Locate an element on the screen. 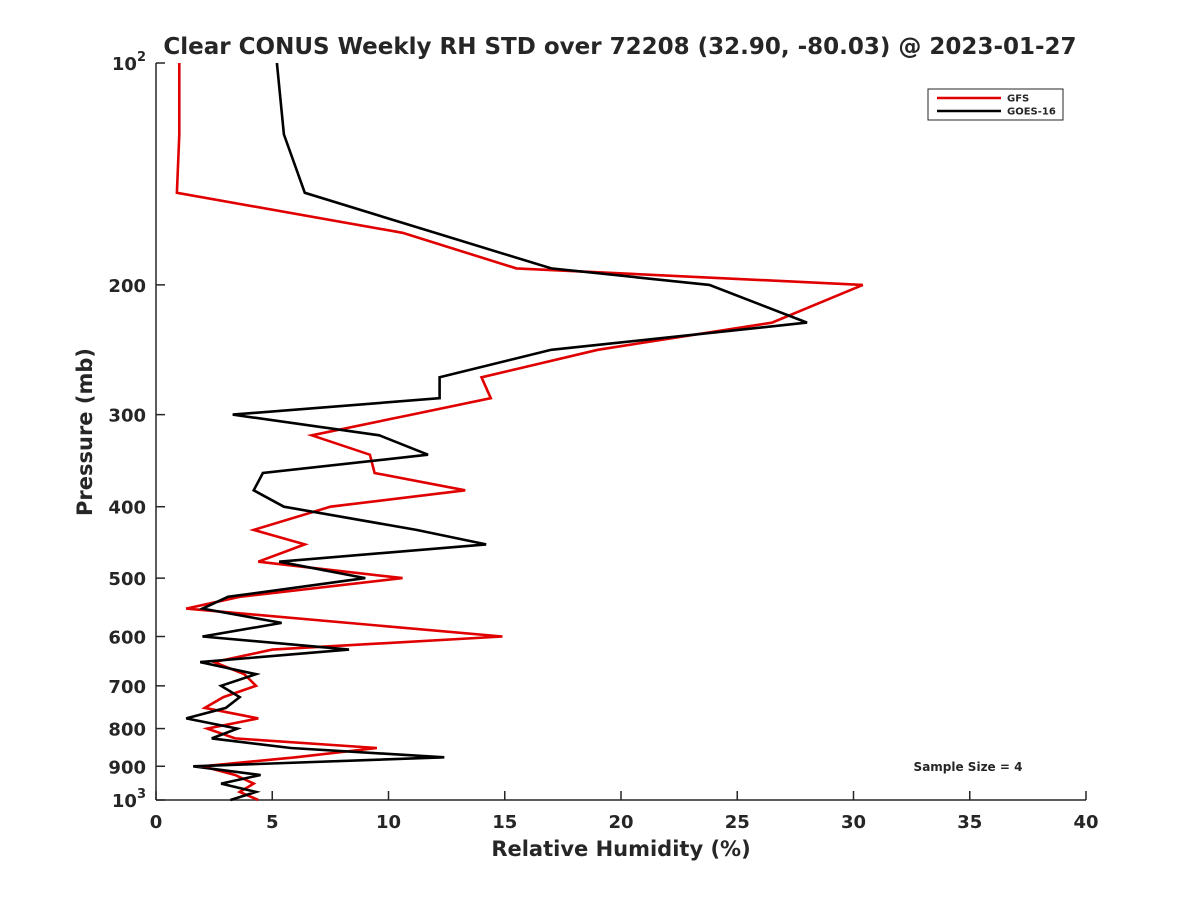 This screenshot has width=1200, height=900. y-tick-label-base: 700 is located at coordinates (127, 687).